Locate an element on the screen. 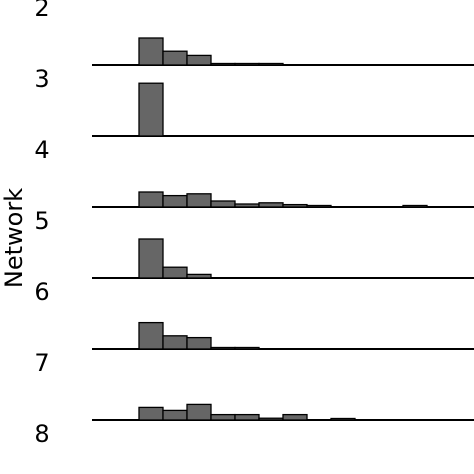  y-tick-label: 3 is located at coordinates (41, 79).